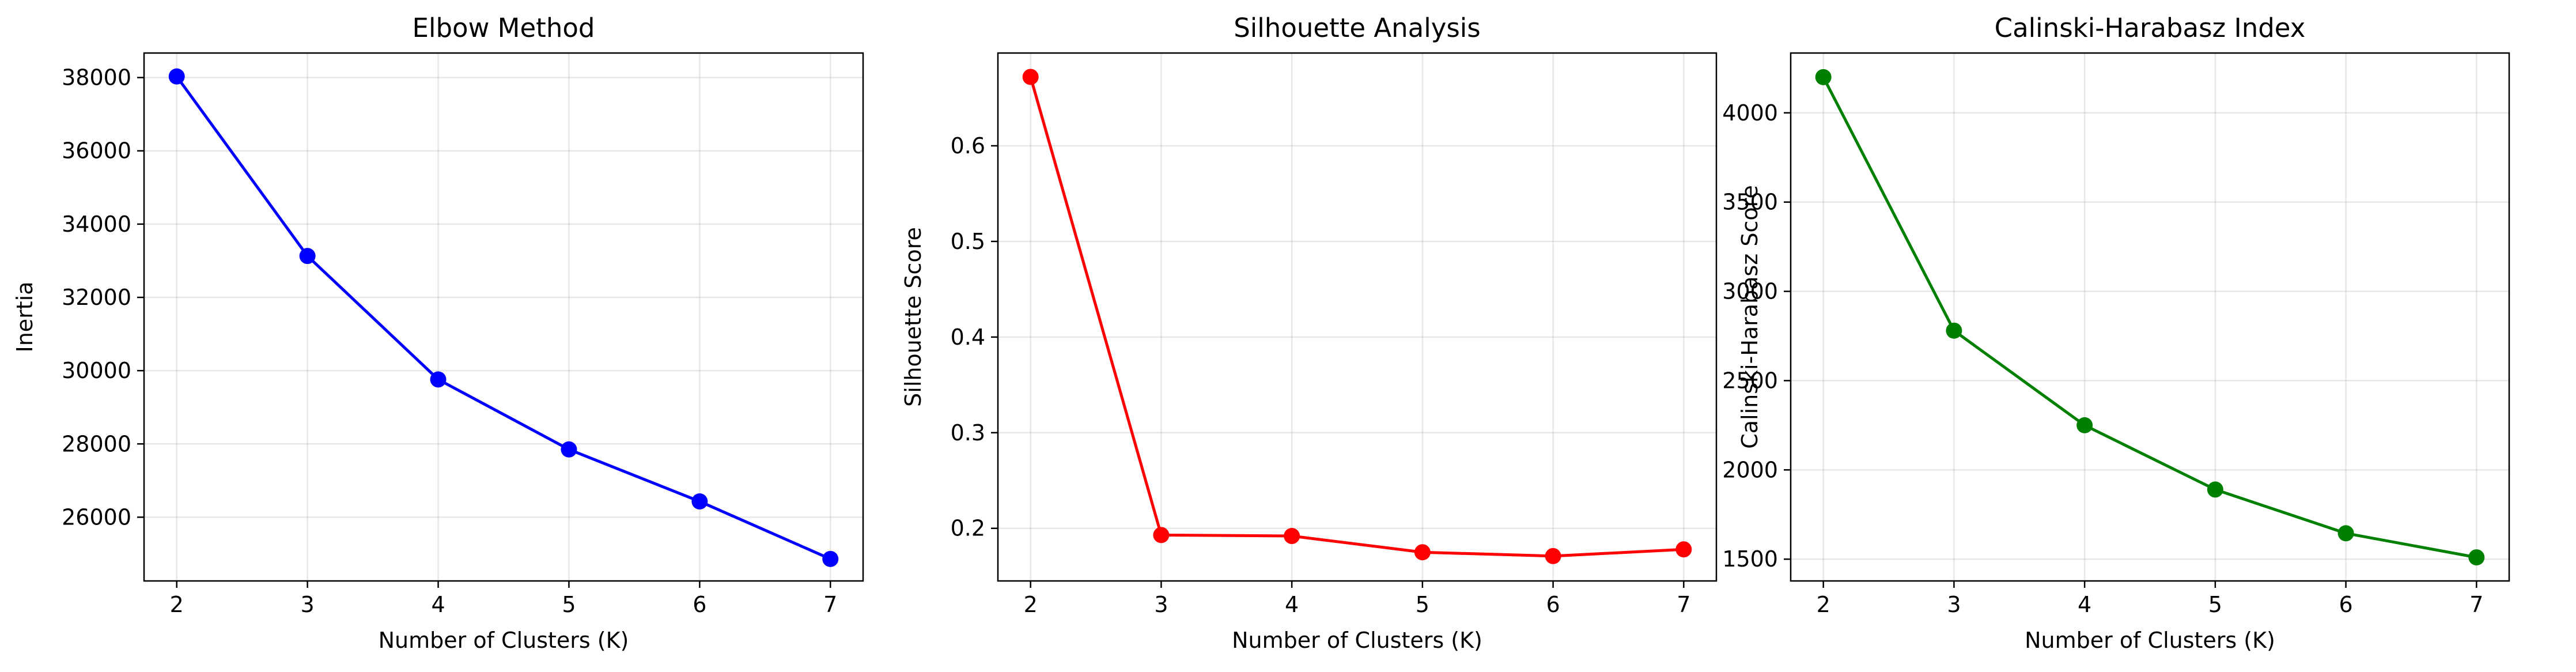  What do you see at coordinates (968, 433) in the screenshot?
I see `y-tick-label: 0.3` at bounding box center [968, 433].